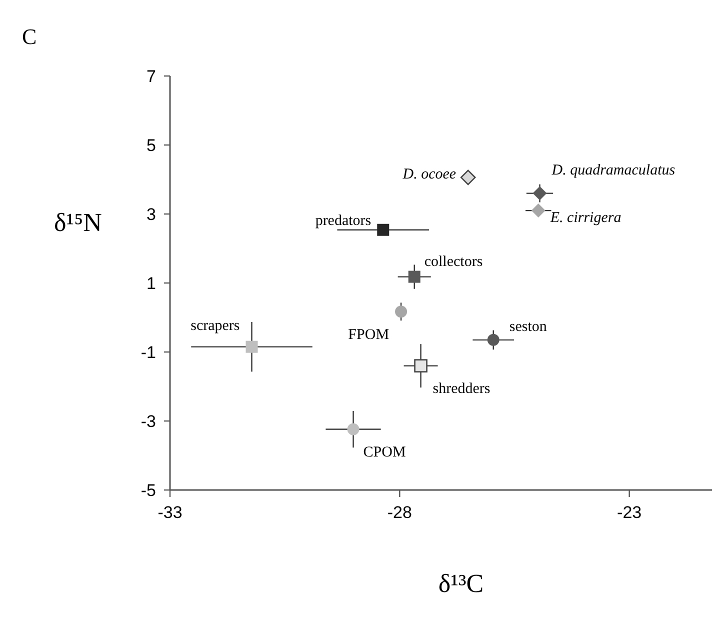 Image resolution: width=722 pixels, height=622 pixels. I want to click on y-tick-label: 5, so click(151, 145).